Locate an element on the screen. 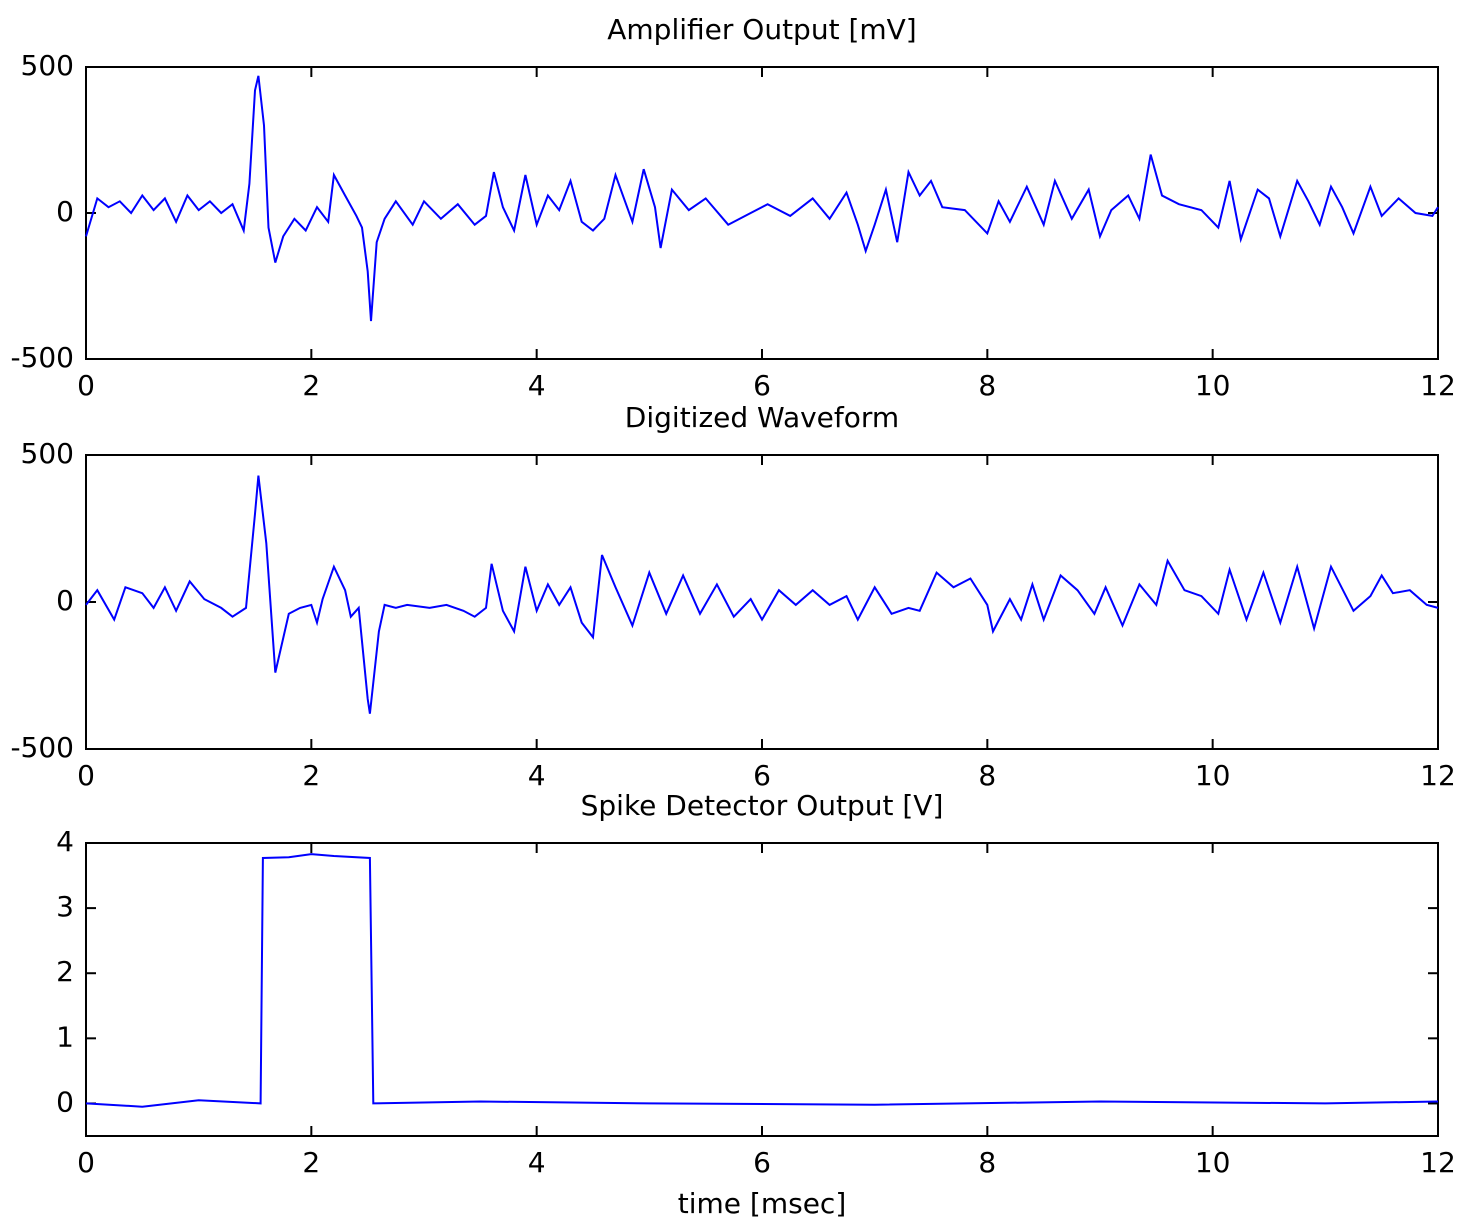  y-tick-label: 1 is located at coordinates (65, 1036).